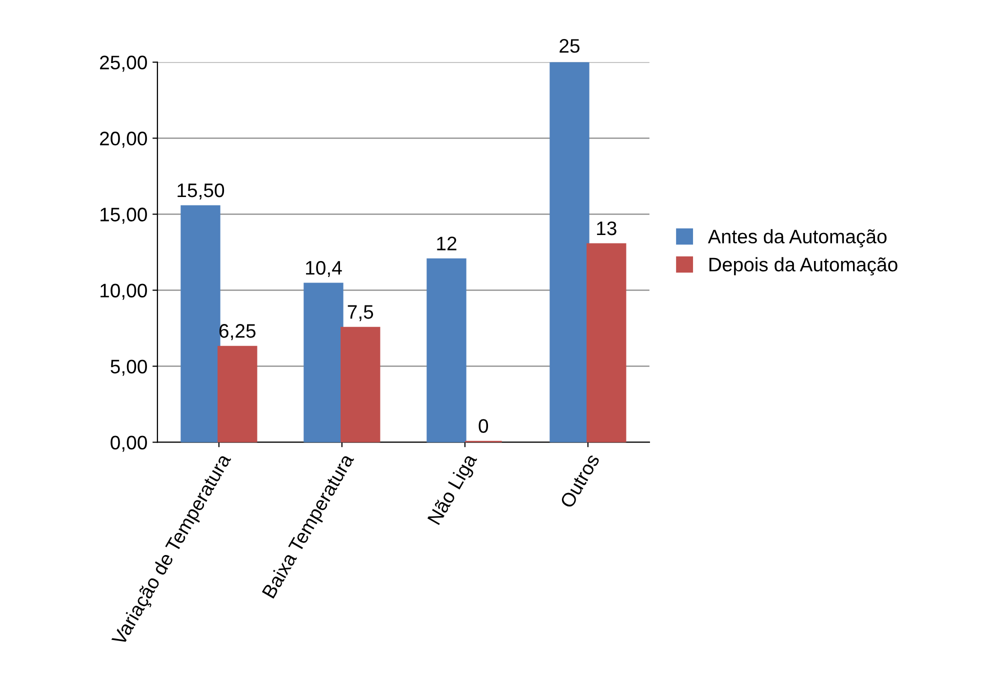 The image size is (984, 691). Describe the element at coordinates (128, 444) in the screenshot. I see `y-tick-label: 0,00` at that location.